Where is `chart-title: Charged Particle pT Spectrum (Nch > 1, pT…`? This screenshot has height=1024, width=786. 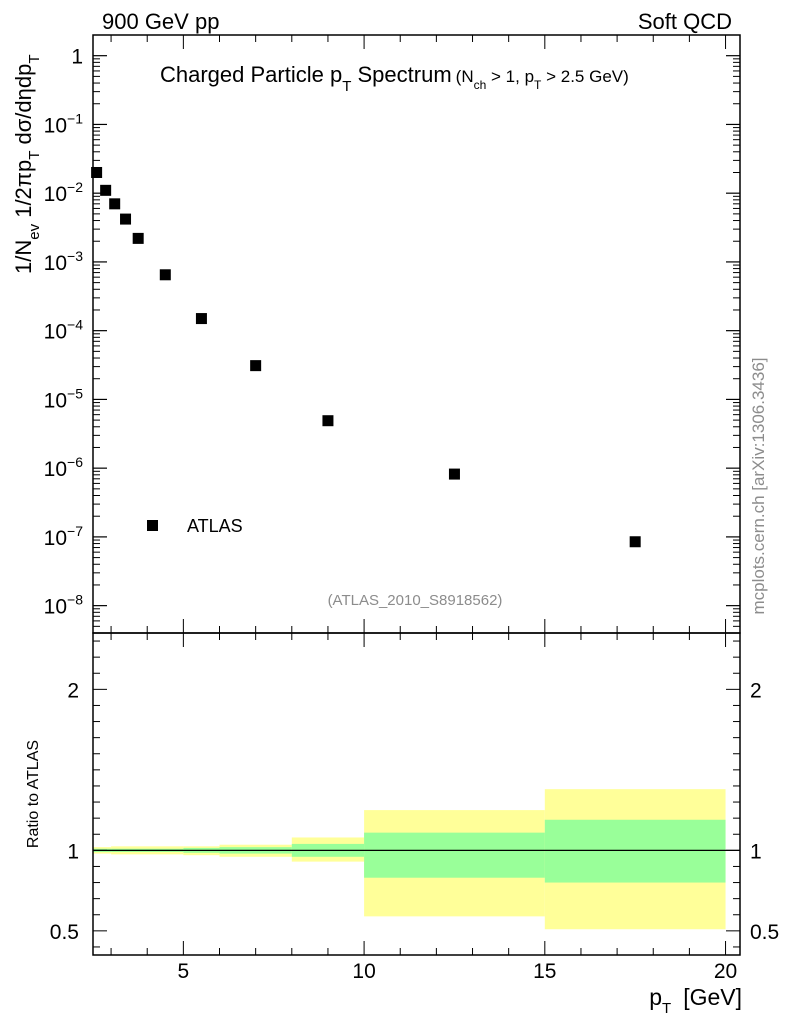
chart-title: Charged Particle pT Spectrum (Nch > 1, pT… is located at coordinates (394, 78).